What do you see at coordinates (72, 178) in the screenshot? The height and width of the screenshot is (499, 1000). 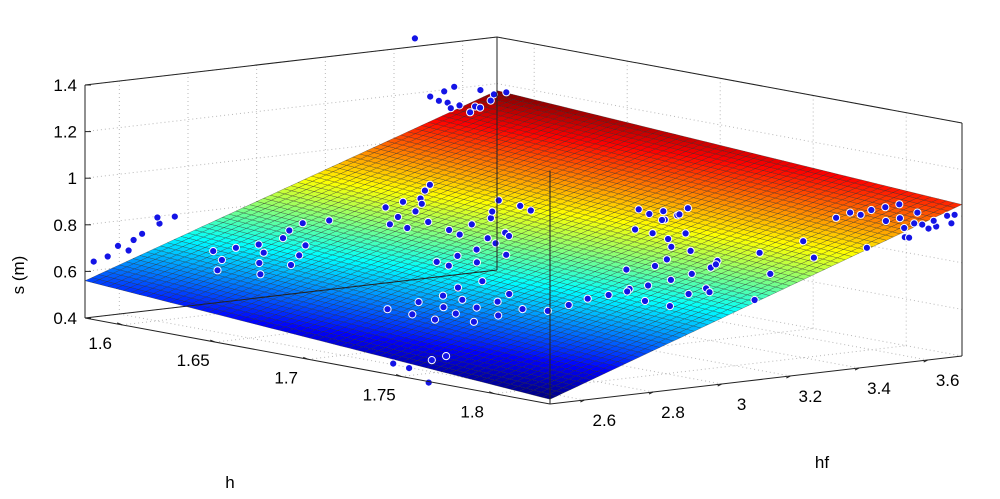 I see `z-tick-label: 1` at bounding box center [72, 178].